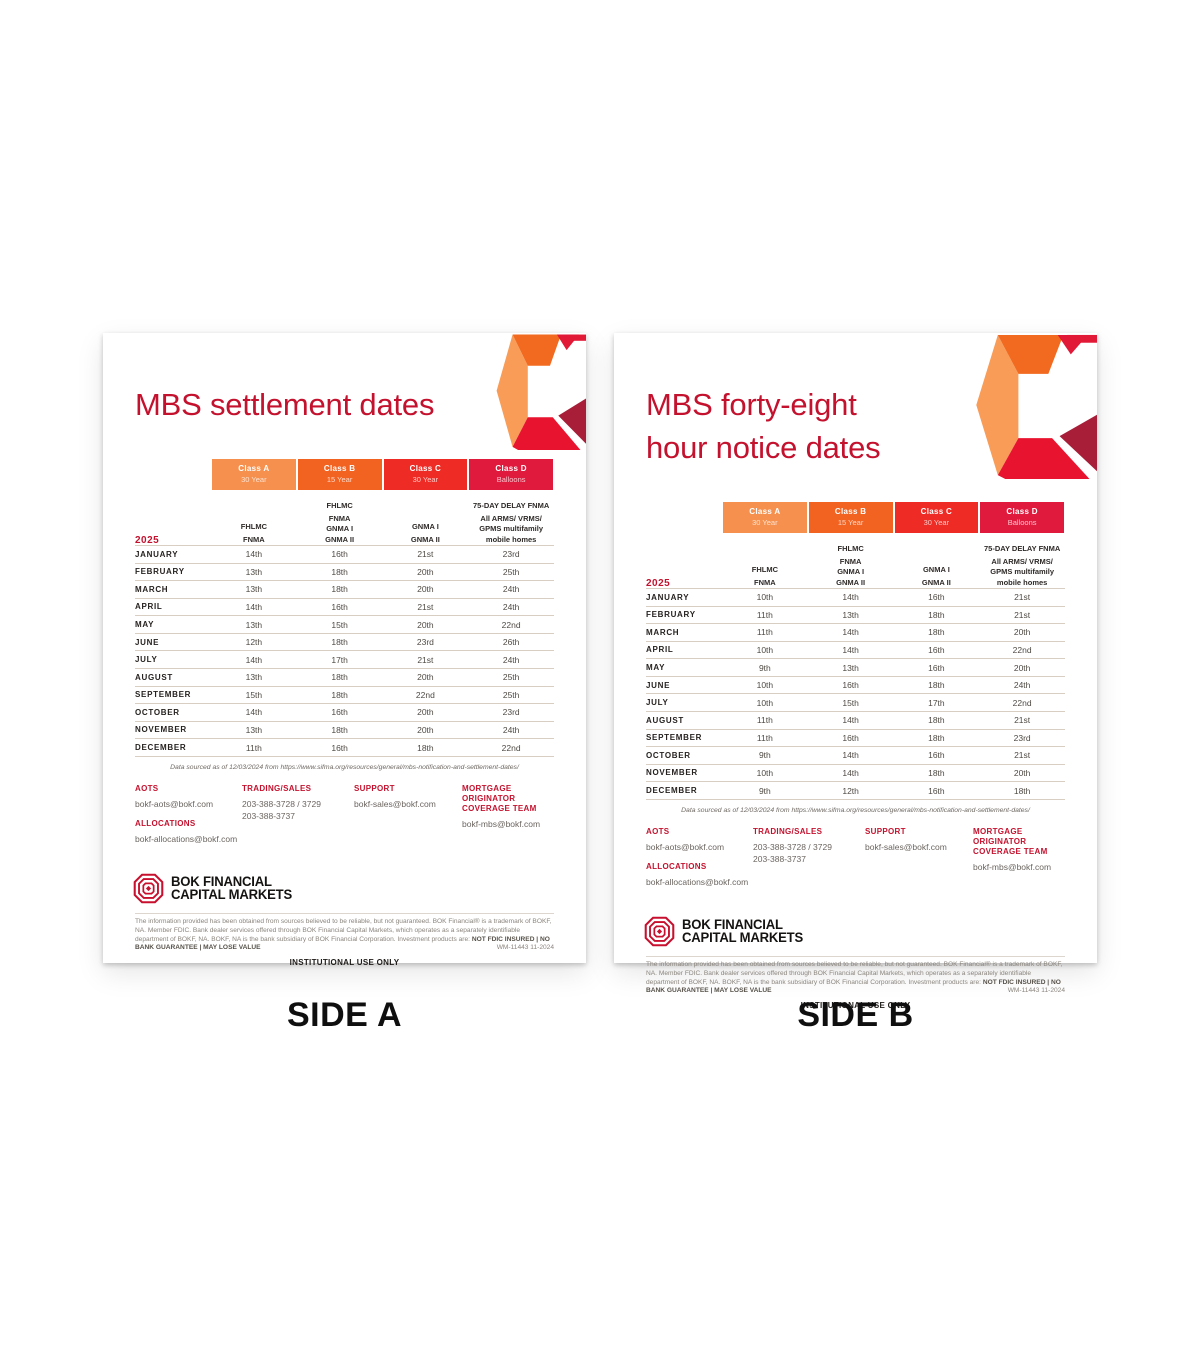  What do you see at coordinates (850, 511) in the screenshot?
I see `class-name: Class B` at bounding box center [850, 511].